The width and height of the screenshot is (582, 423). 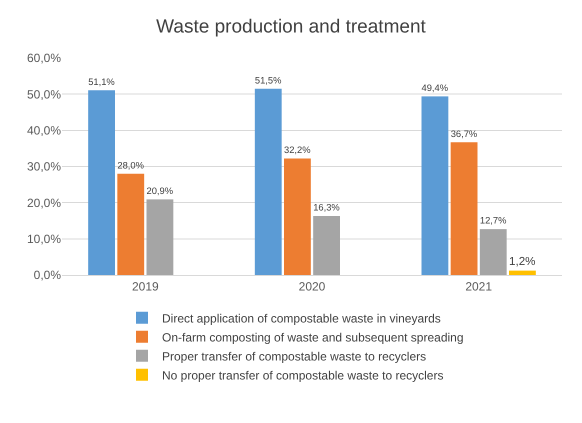 I want to click on data-label: 49,4%, so click(x=435, y=87).